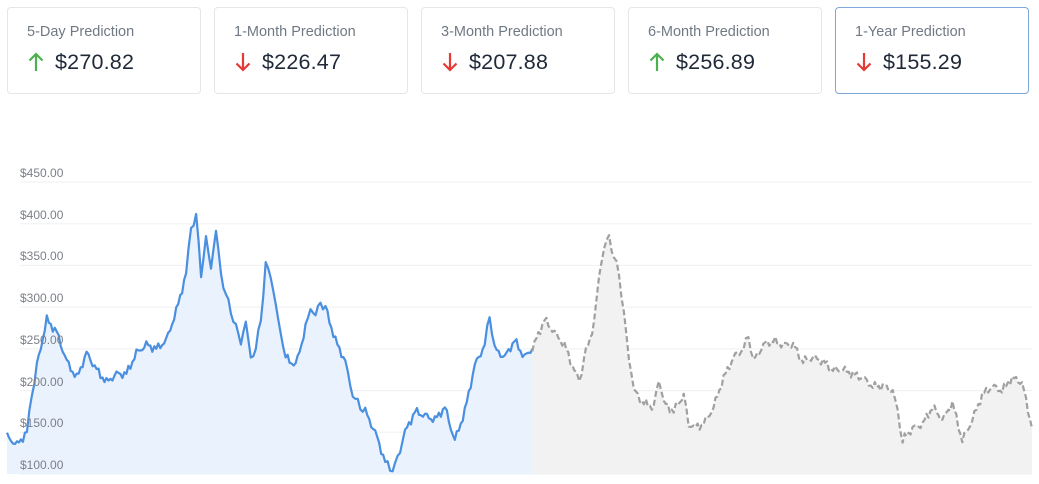 This screenshot has width=1039, height=484. Describe the element at coordinates (42, 256) in the screenshot. I see `y-tick-label: $350.00` at that location.